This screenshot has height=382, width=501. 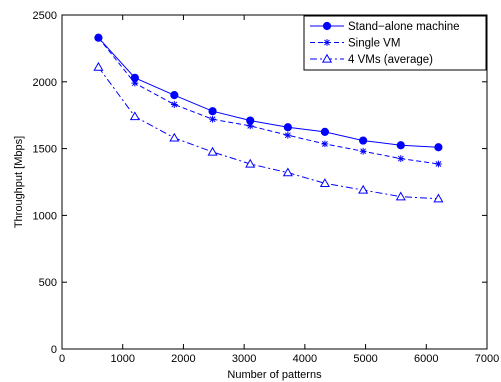 I want to click on y-tick-label: 2000, so click(x=45, y=83).